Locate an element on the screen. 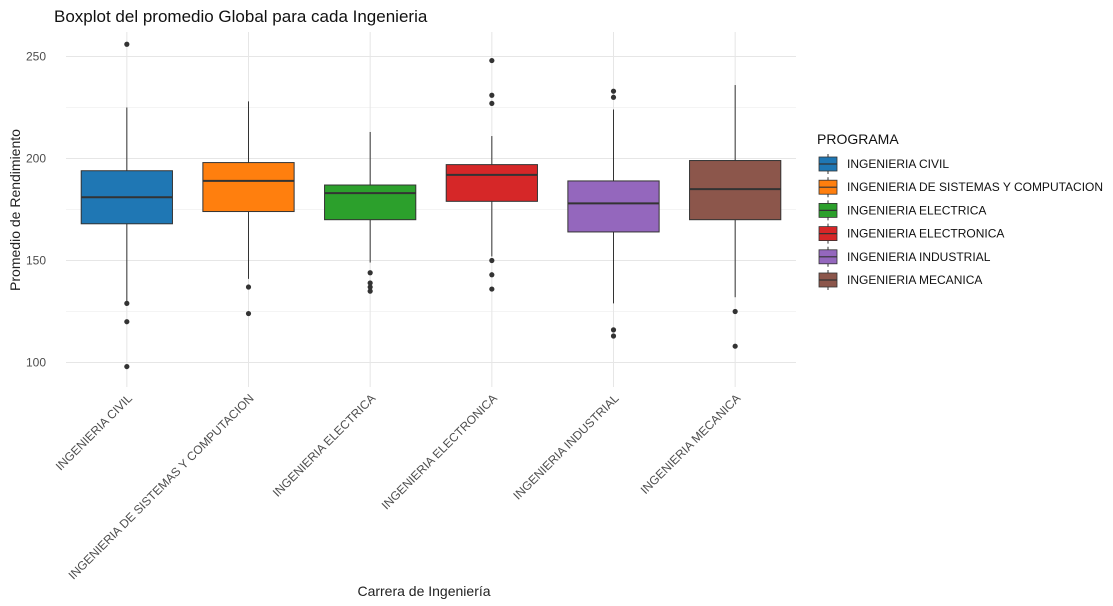 The height and width of the screenshot is (606, 1113). legend-label: INGENIERIA MECANICA is located at coordinates (914, 280).